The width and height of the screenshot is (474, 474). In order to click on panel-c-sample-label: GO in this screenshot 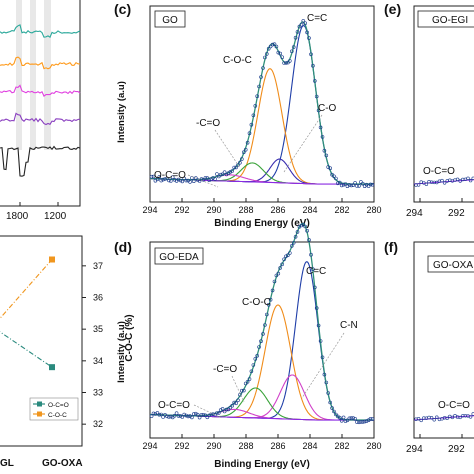, I will do `click(170, 20)`.